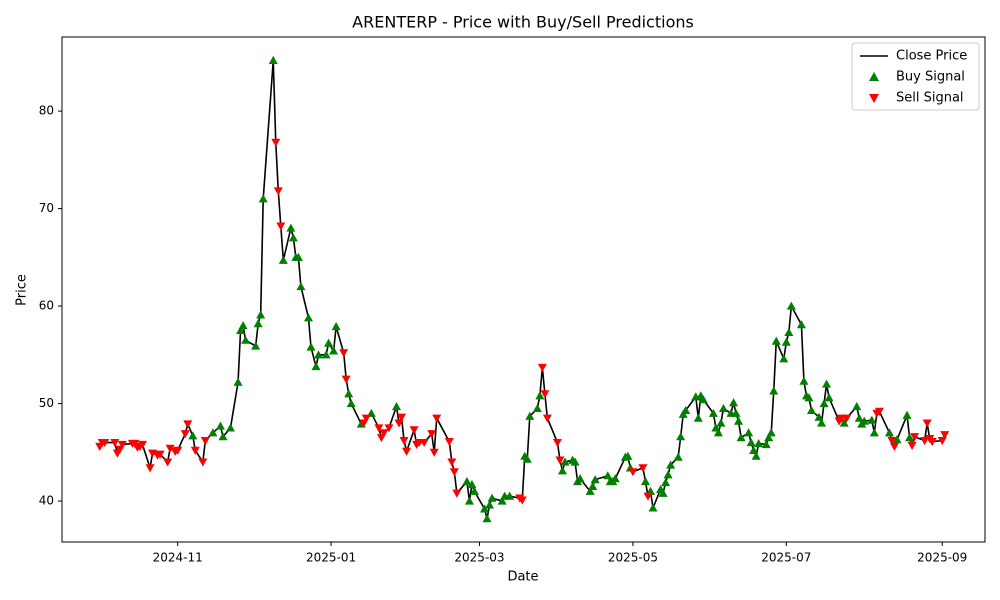 The width and height of the screenshot is (1000, 600). What do you see at coordinates (930, 98) in the screenshot?
I see `legend-label: Sell Signal` at bounding box center [930, 98].